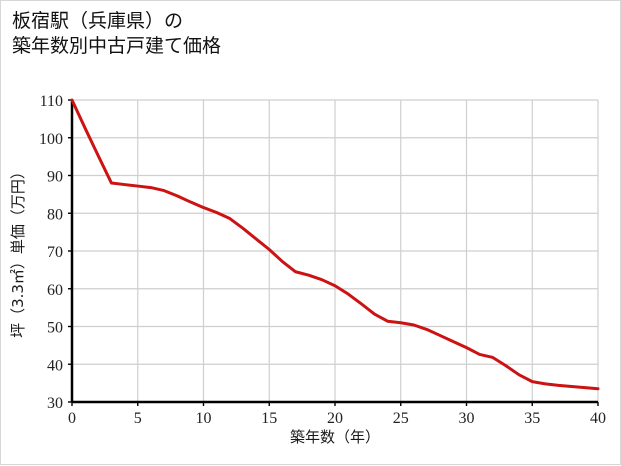 The height and width of the screenshot is (466, 621). What do you see at coordinates (55, 365) in the screenshot?
I see `y-tick-label: 40` at bounding box center [55, 365].